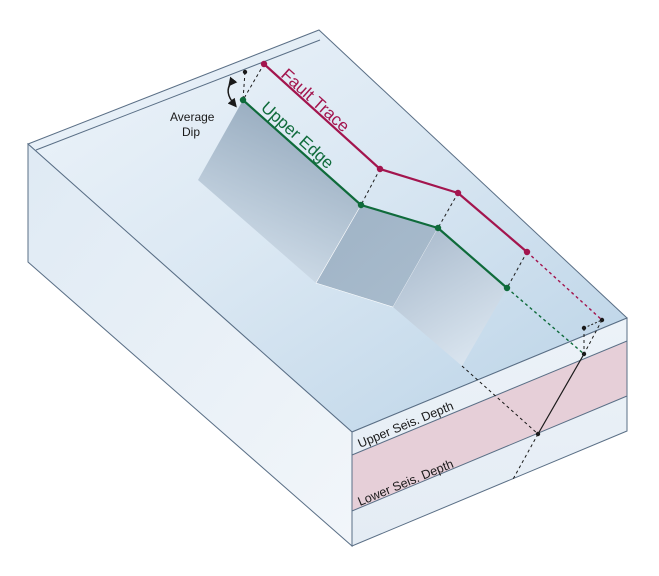 The height and width of the screenshot is (576, 659). I want to click on block-top-rim, so click(178, 95).